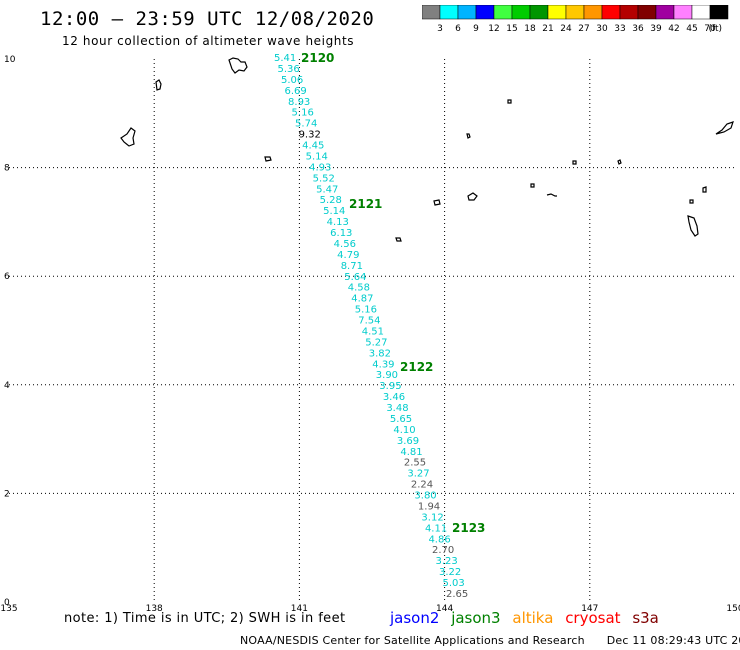 The height and width of the screenshot is (650, 740). What do you see at coordinates (673, 640) in the screenshot?
I see `generated-timestamp: Dec 11 08:29:43 UTC 2020` at bounding box center [673, 640].